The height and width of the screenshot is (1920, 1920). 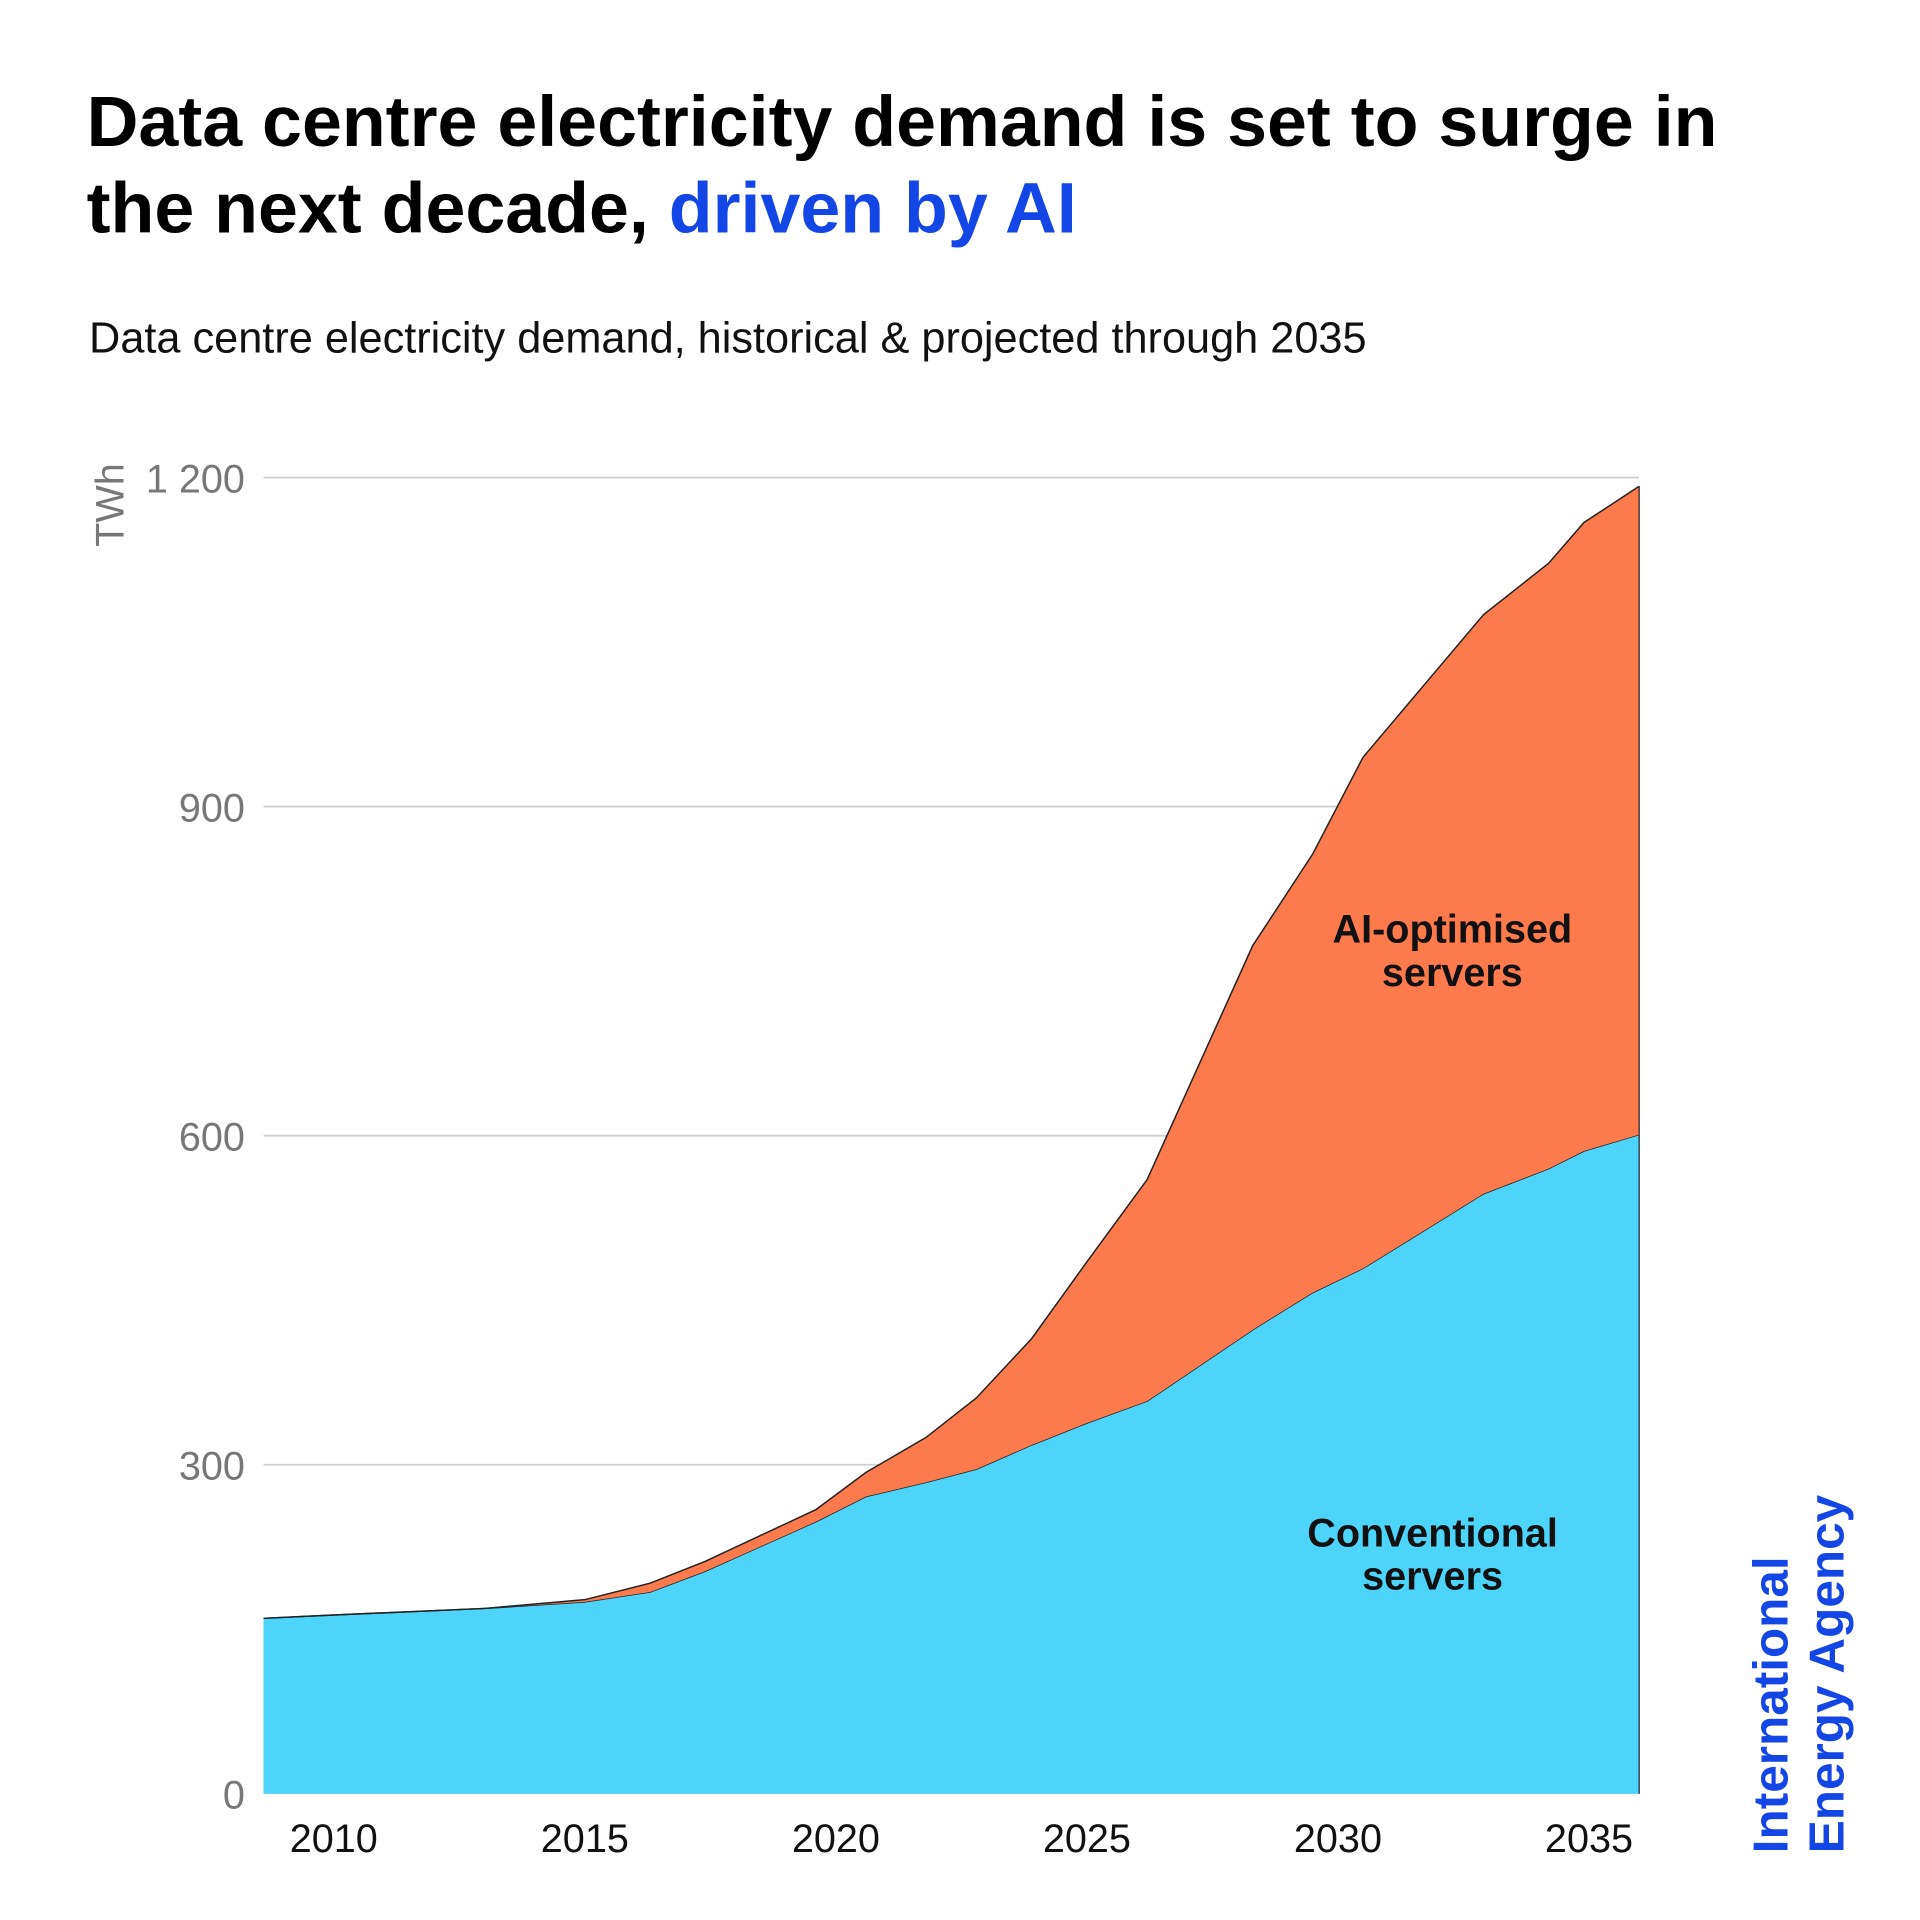 What do you see at coordinates (111, 505) in the screenshot?
I see `y-axis-label: TWh` at bounding box center [111, 505].